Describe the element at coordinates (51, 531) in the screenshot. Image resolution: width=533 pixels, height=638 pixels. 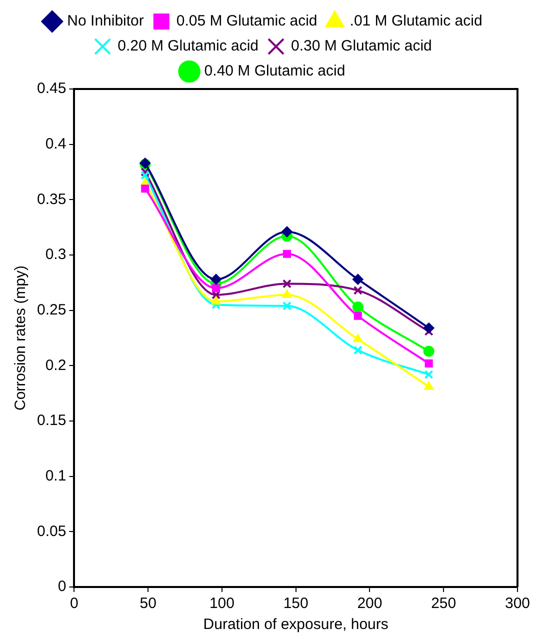
I see `y-tick-label: 0.05` at that location.